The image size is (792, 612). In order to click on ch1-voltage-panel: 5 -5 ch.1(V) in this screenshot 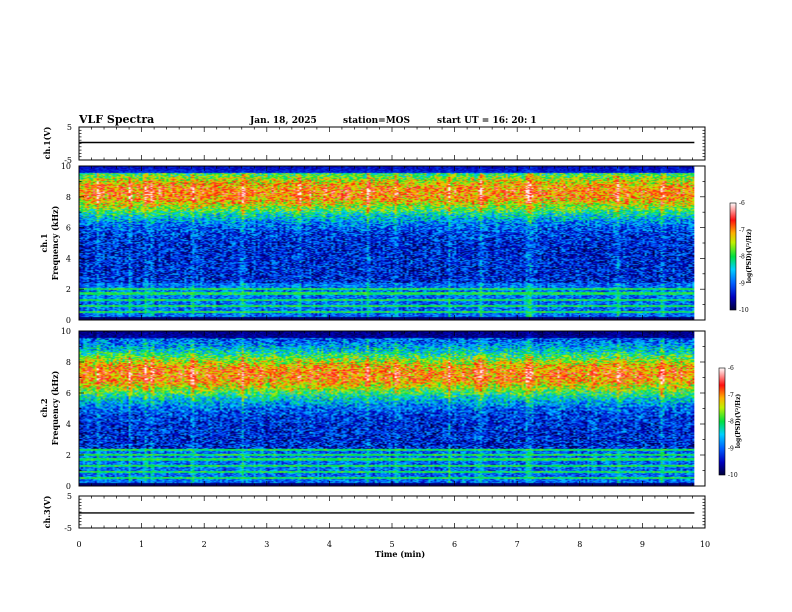, I will do `click(374, 144)`.